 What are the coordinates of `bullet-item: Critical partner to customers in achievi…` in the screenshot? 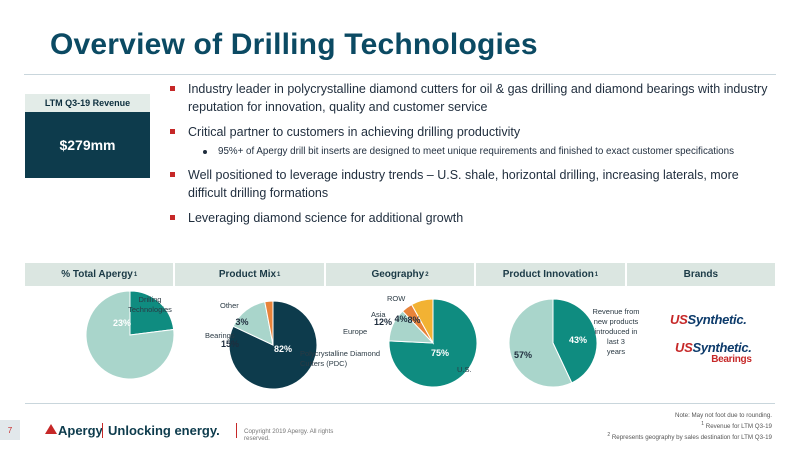 It's located at (475, 132).